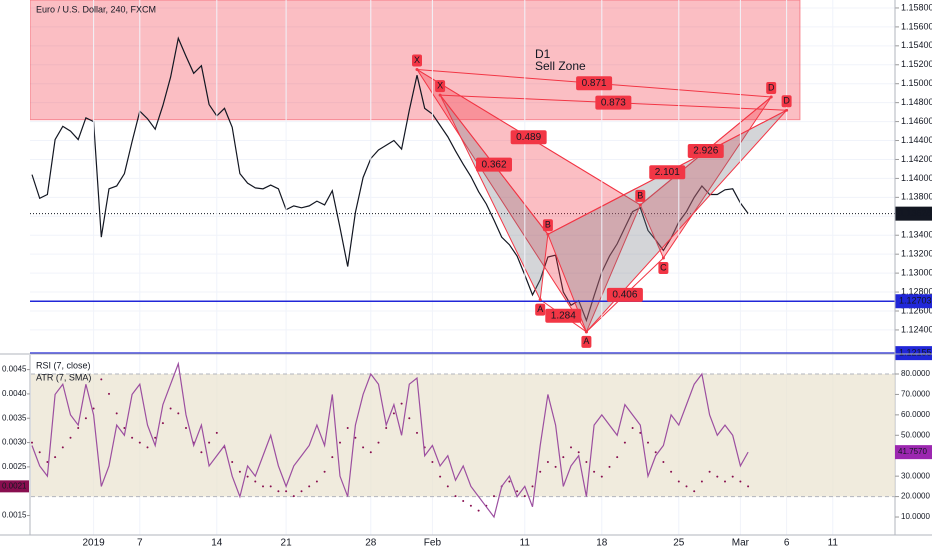 This screenshot has width=932, height=550. I want to click on y-tick-label: 1.15800, so click(916, 7).